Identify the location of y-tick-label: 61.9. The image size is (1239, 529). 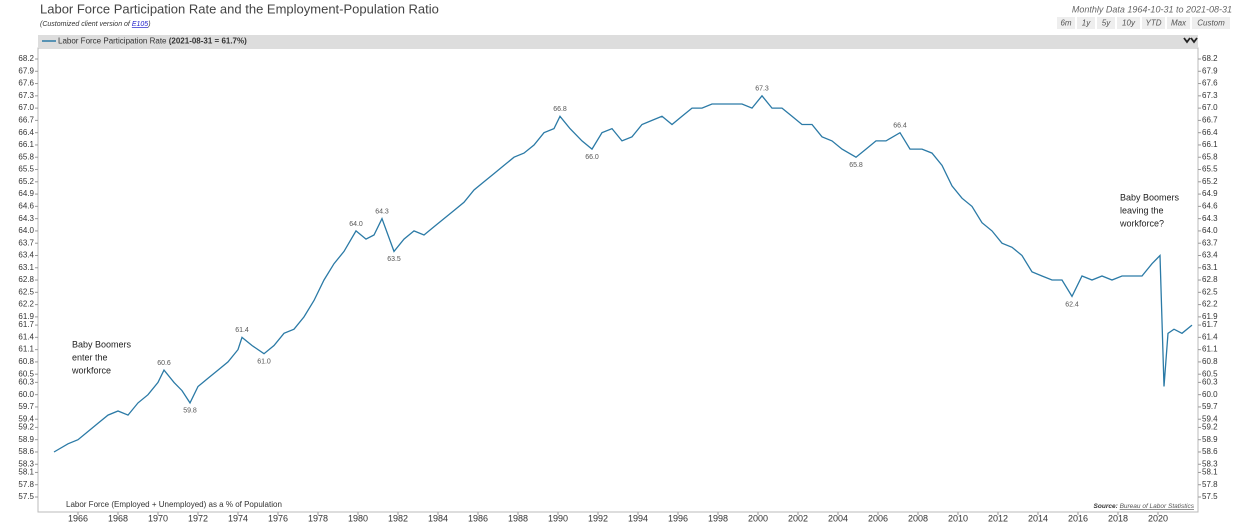
(26, 316).